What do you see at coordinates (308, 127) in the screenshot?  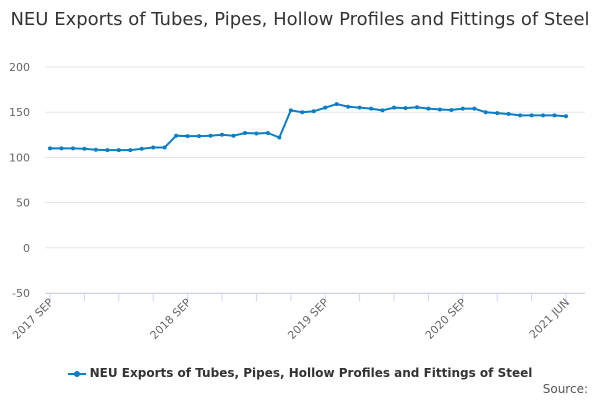 I see `series-line` at bounding box center [308, 127].